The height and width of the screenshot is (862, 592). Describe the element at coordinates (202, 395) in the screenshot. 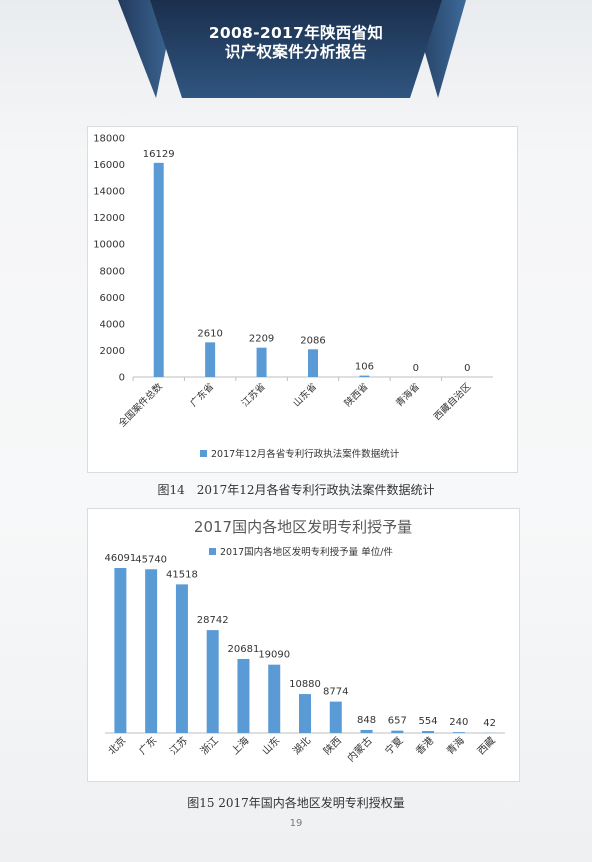

I see `x-tick-label: 广东省` at that location.